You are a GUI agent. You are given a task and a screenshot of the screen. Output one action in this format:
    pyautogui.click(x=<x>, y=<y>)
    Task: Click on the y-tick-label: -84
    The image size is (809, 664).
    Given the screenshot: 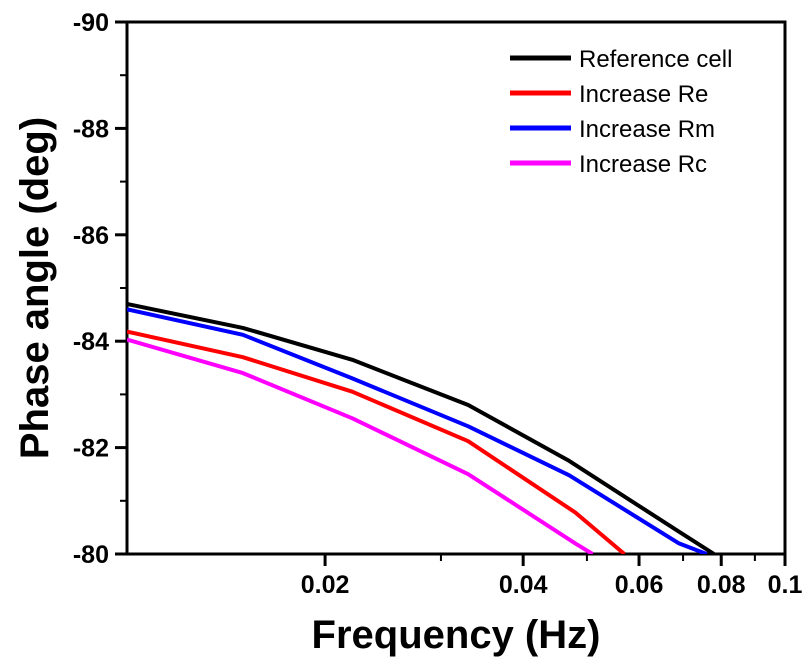 What is the action you would take?
    pyautogui.click(x=91, y=342)
    